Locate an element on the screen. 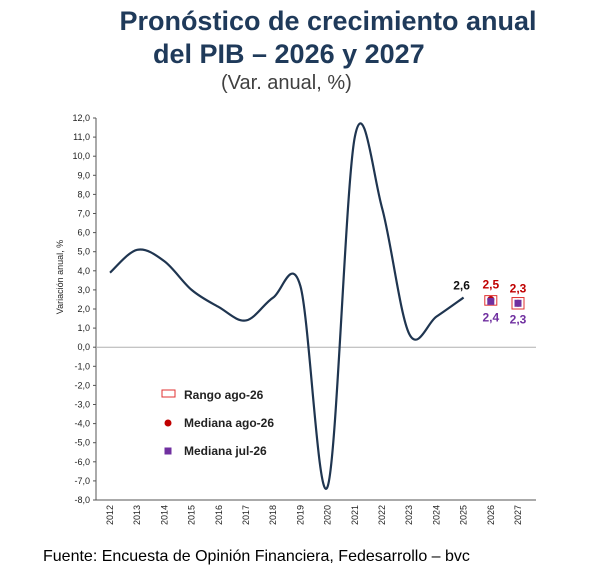 The height and width of the screenshot is (573, 604). y-tick-label: -4,0 is located at coordinates (82, 424).